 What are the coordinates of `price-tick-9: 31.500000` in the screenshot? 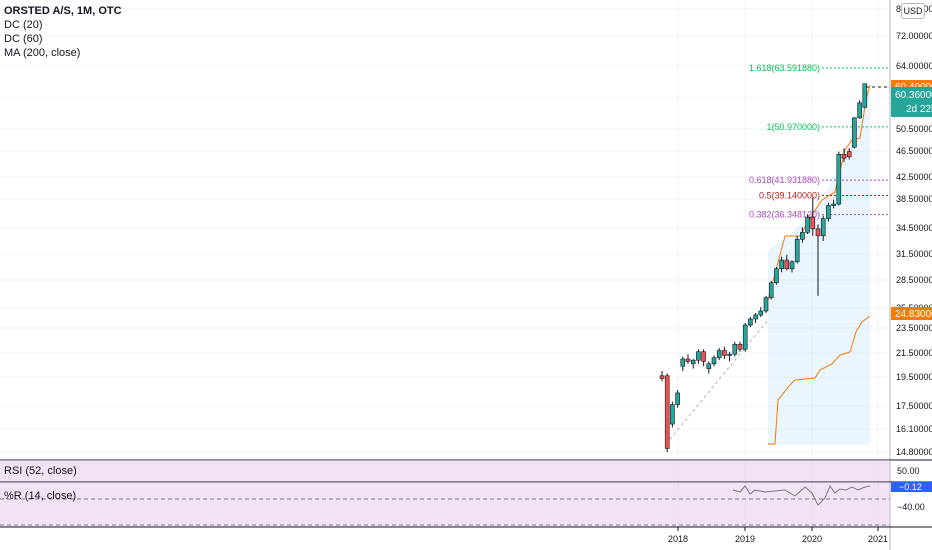 It's located at (914, 254).